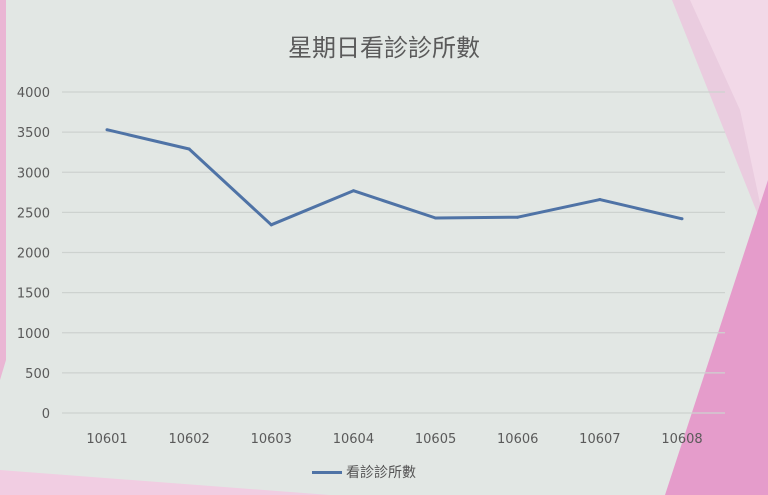 This screenshot has height=495, width=768. I want to click on x-tick-label: 10601, so click(106, 439).